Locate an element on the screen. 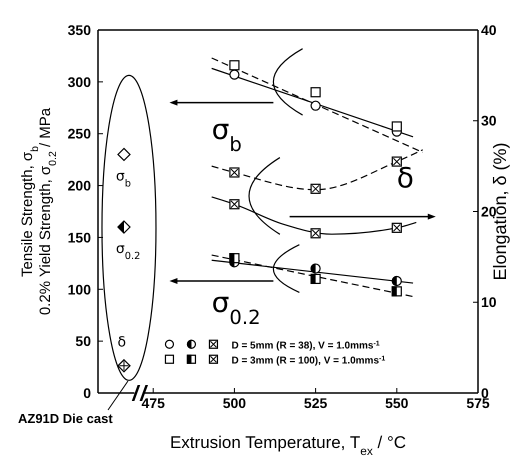 This screenshot has height=464, width=515. text: AZ91D Die cast is located at coordinates (66, 418).